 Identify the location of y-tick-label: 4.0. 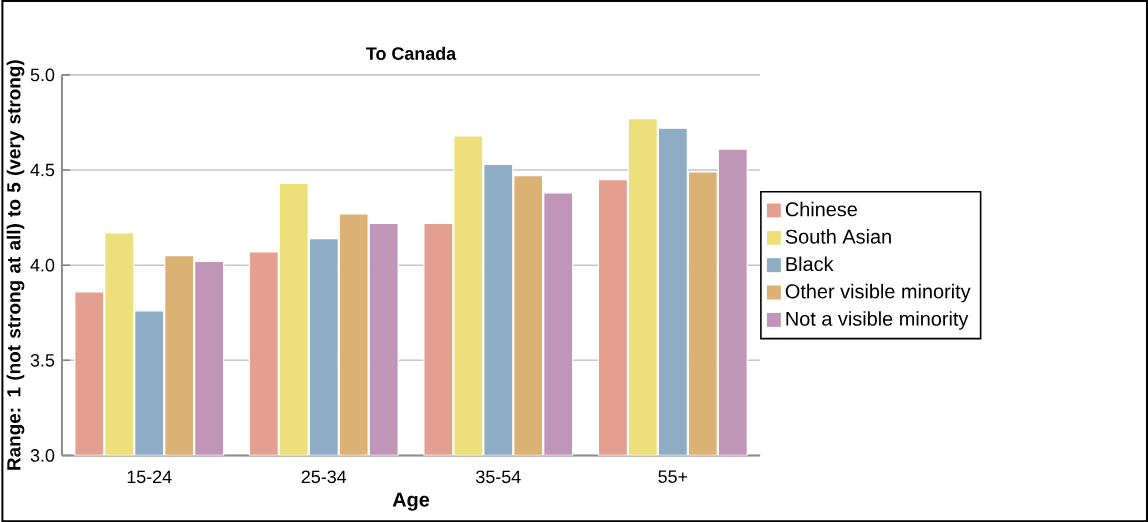
(42, 265).